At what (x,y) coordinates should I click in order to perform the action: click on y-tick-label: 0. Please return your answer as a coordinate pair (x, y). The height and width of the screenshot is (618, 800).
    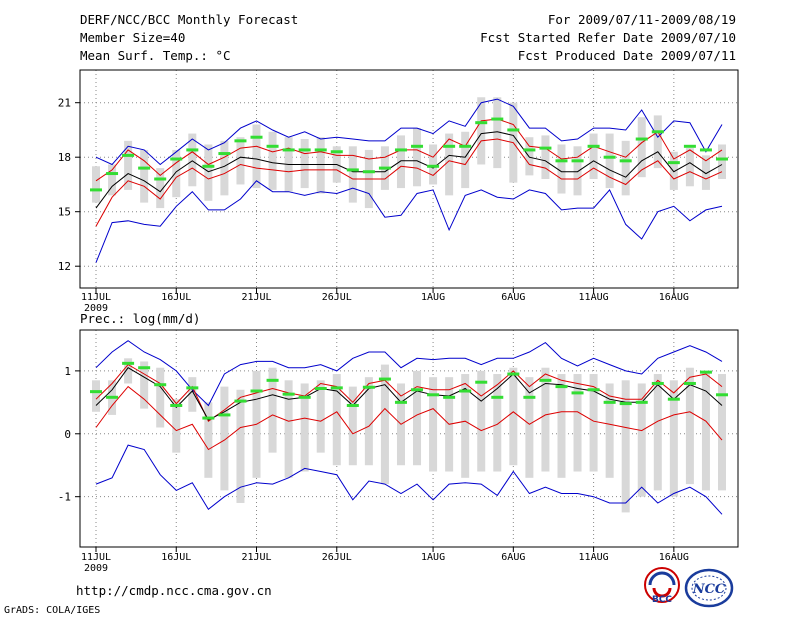
    Looking at the image, I should click on (67, 434).